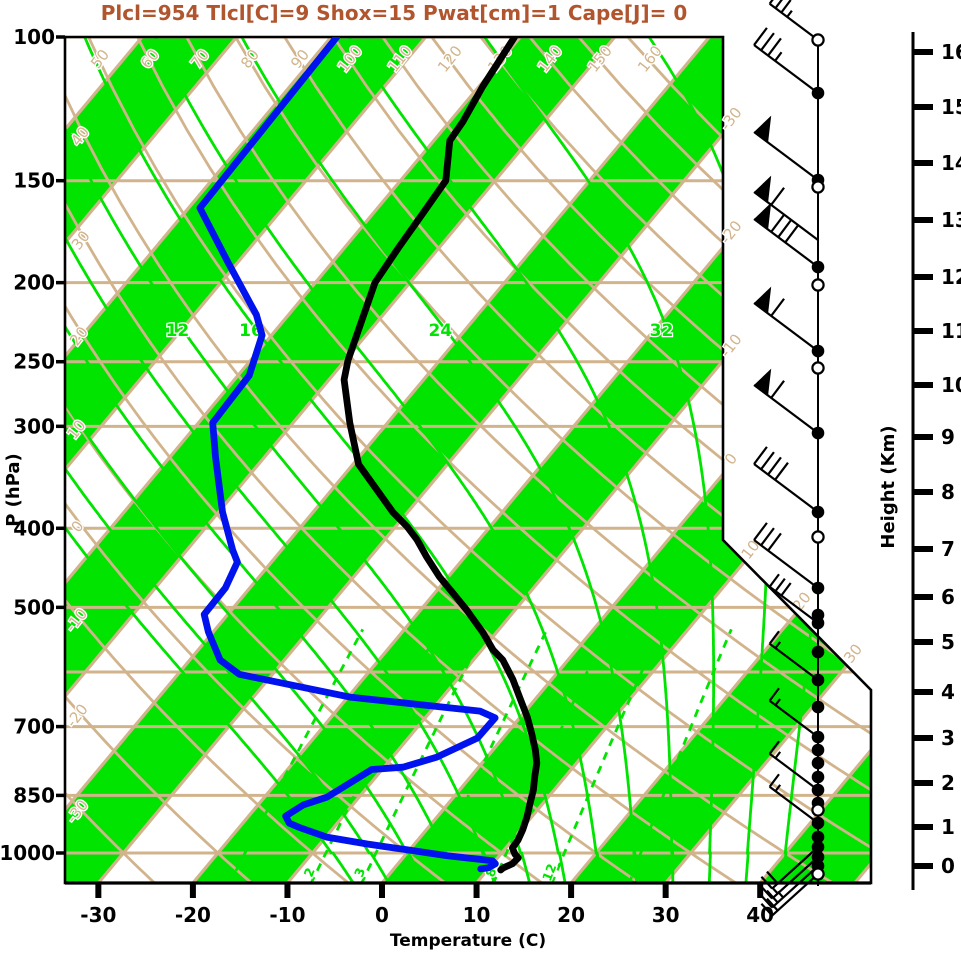  Describe the element at coordinates (34, 607) in the screenshot. I see `pressure-tick-label: 500` at that location.